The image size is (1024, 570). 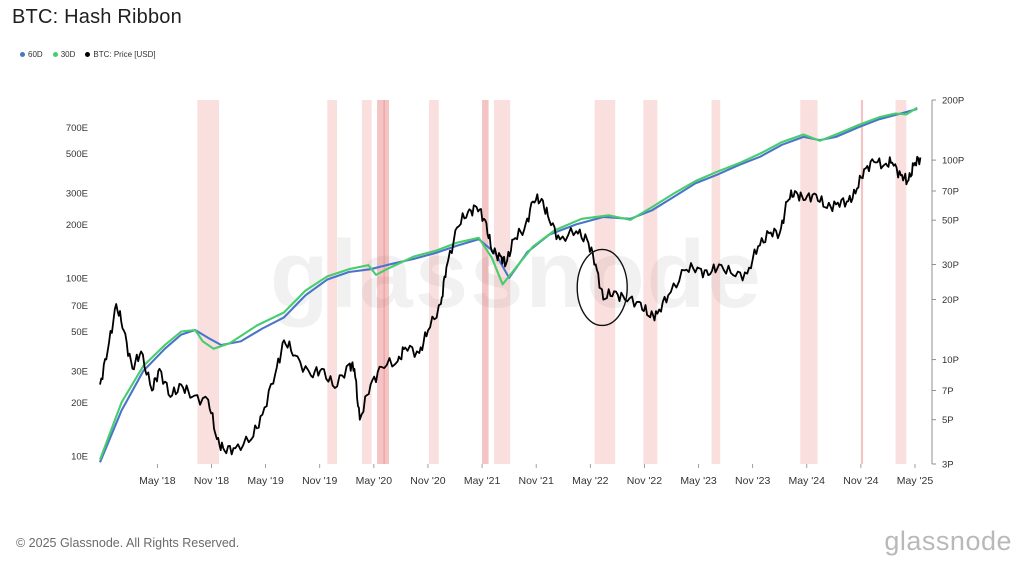 What do you see at coordinates (77, 128) in the screenshot?
I see `left-tick-label: 700E` at bounding box center [77, 128].